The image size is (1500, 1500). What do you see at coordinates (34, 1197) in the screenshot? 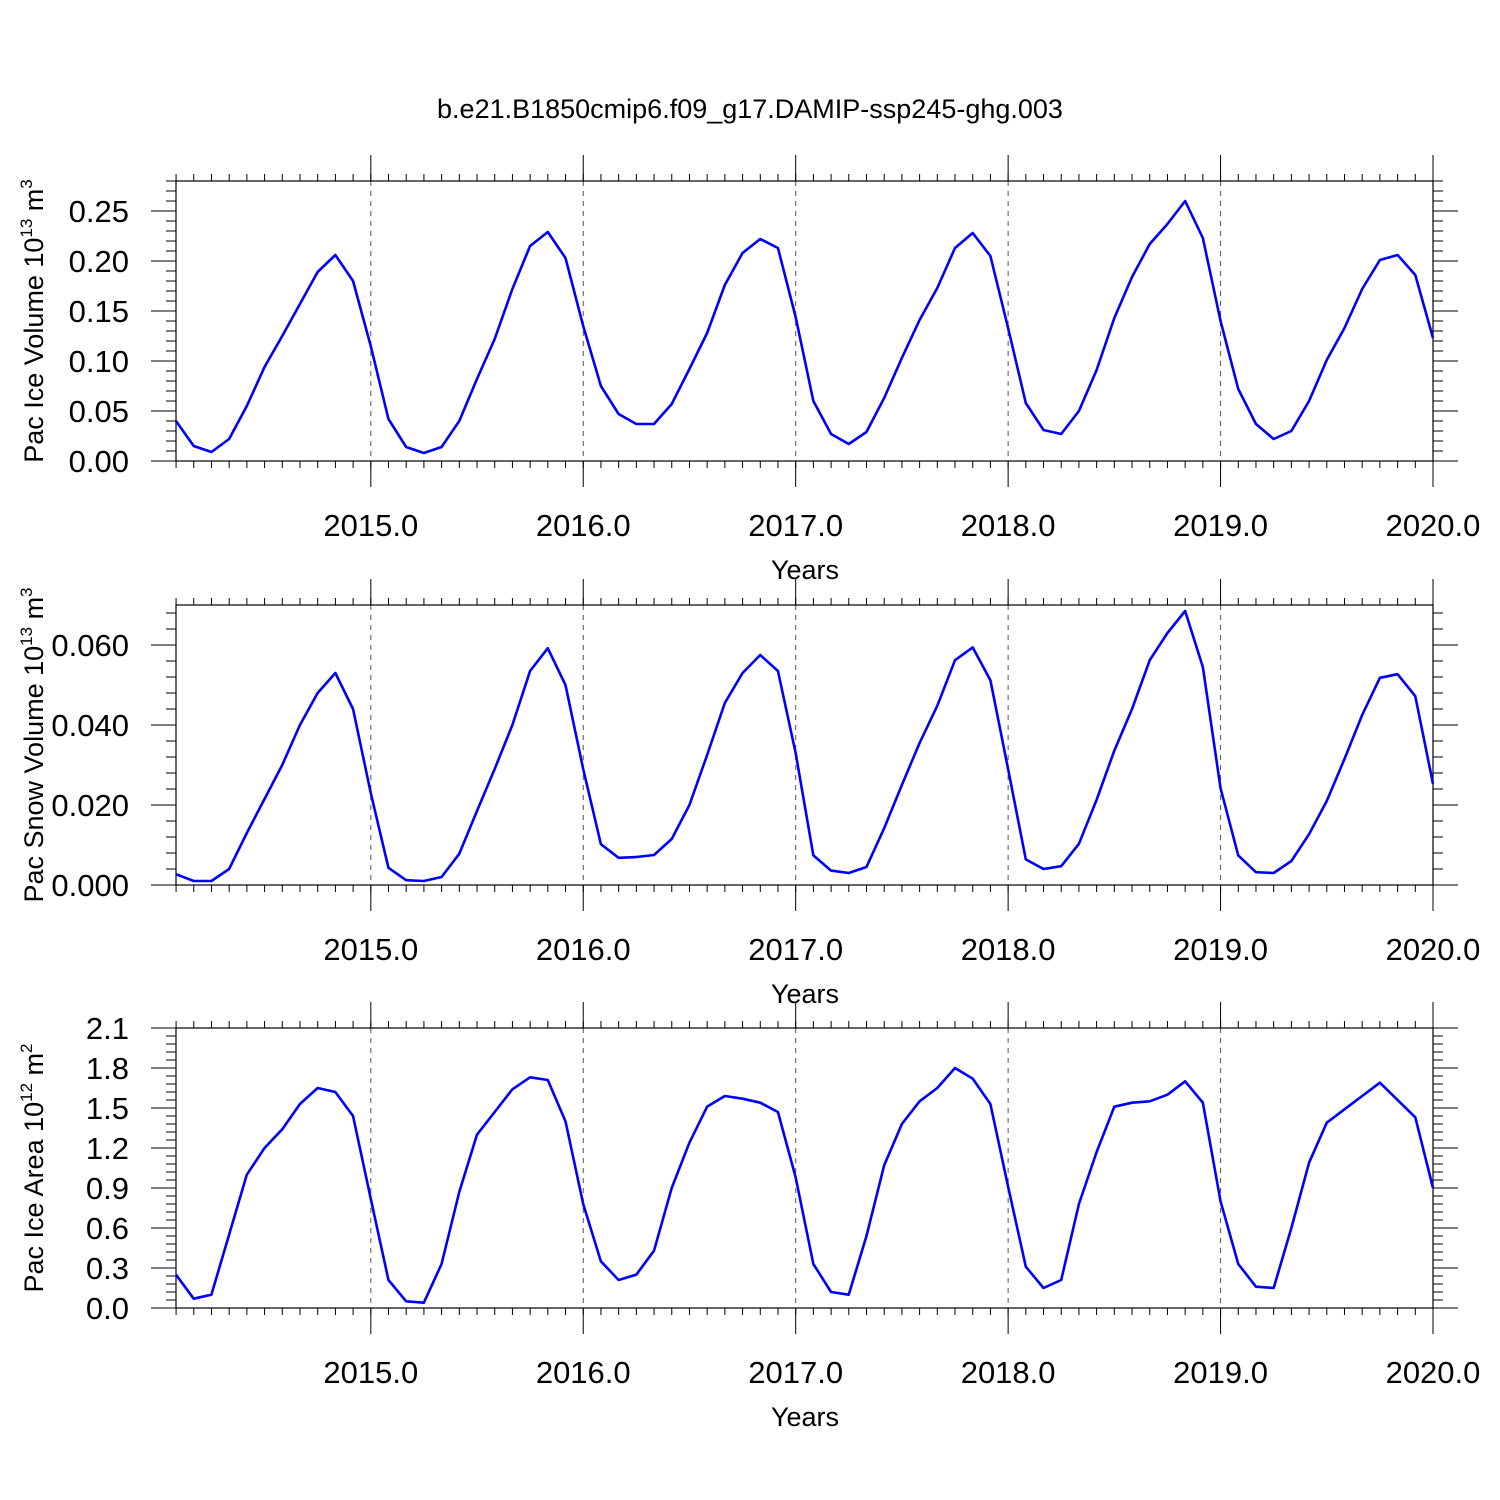
I see `y-axis-label-text: Pac Ice Area 10` at bounding box center [34, 1197].